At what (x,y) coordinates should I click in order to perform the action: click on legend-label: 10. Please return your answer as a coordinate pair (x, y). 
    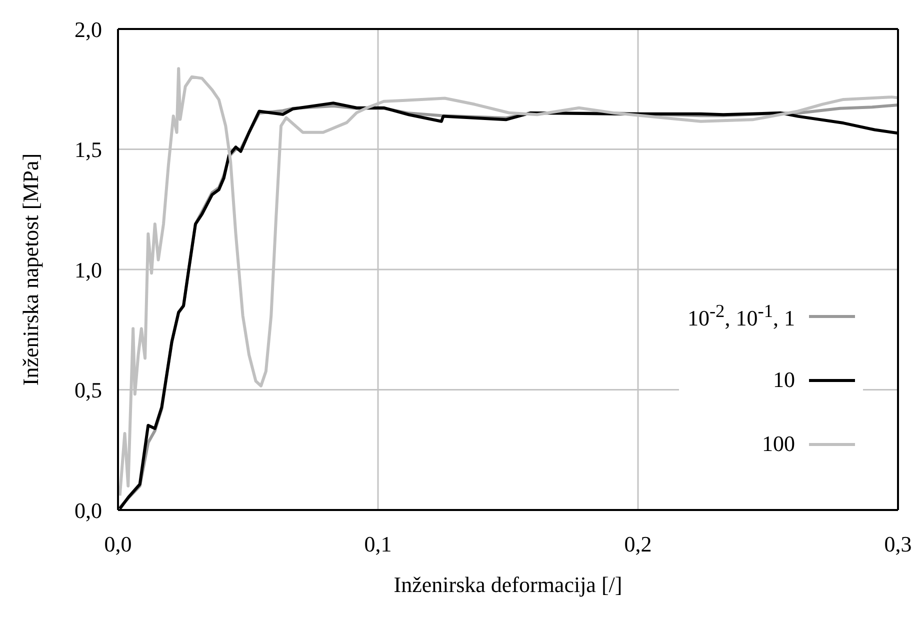
    Looking at the image, I should click on (784, 380).